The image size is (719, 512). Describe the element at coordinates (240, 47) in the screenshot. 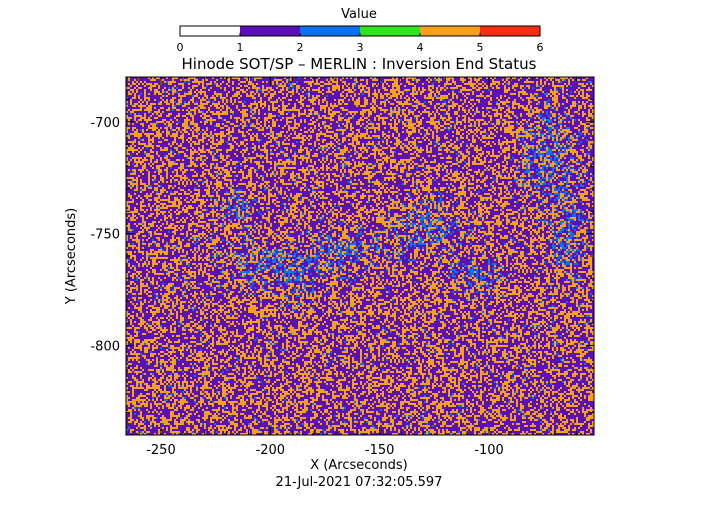

I see `colorbar-tick-label: 1` at that location.